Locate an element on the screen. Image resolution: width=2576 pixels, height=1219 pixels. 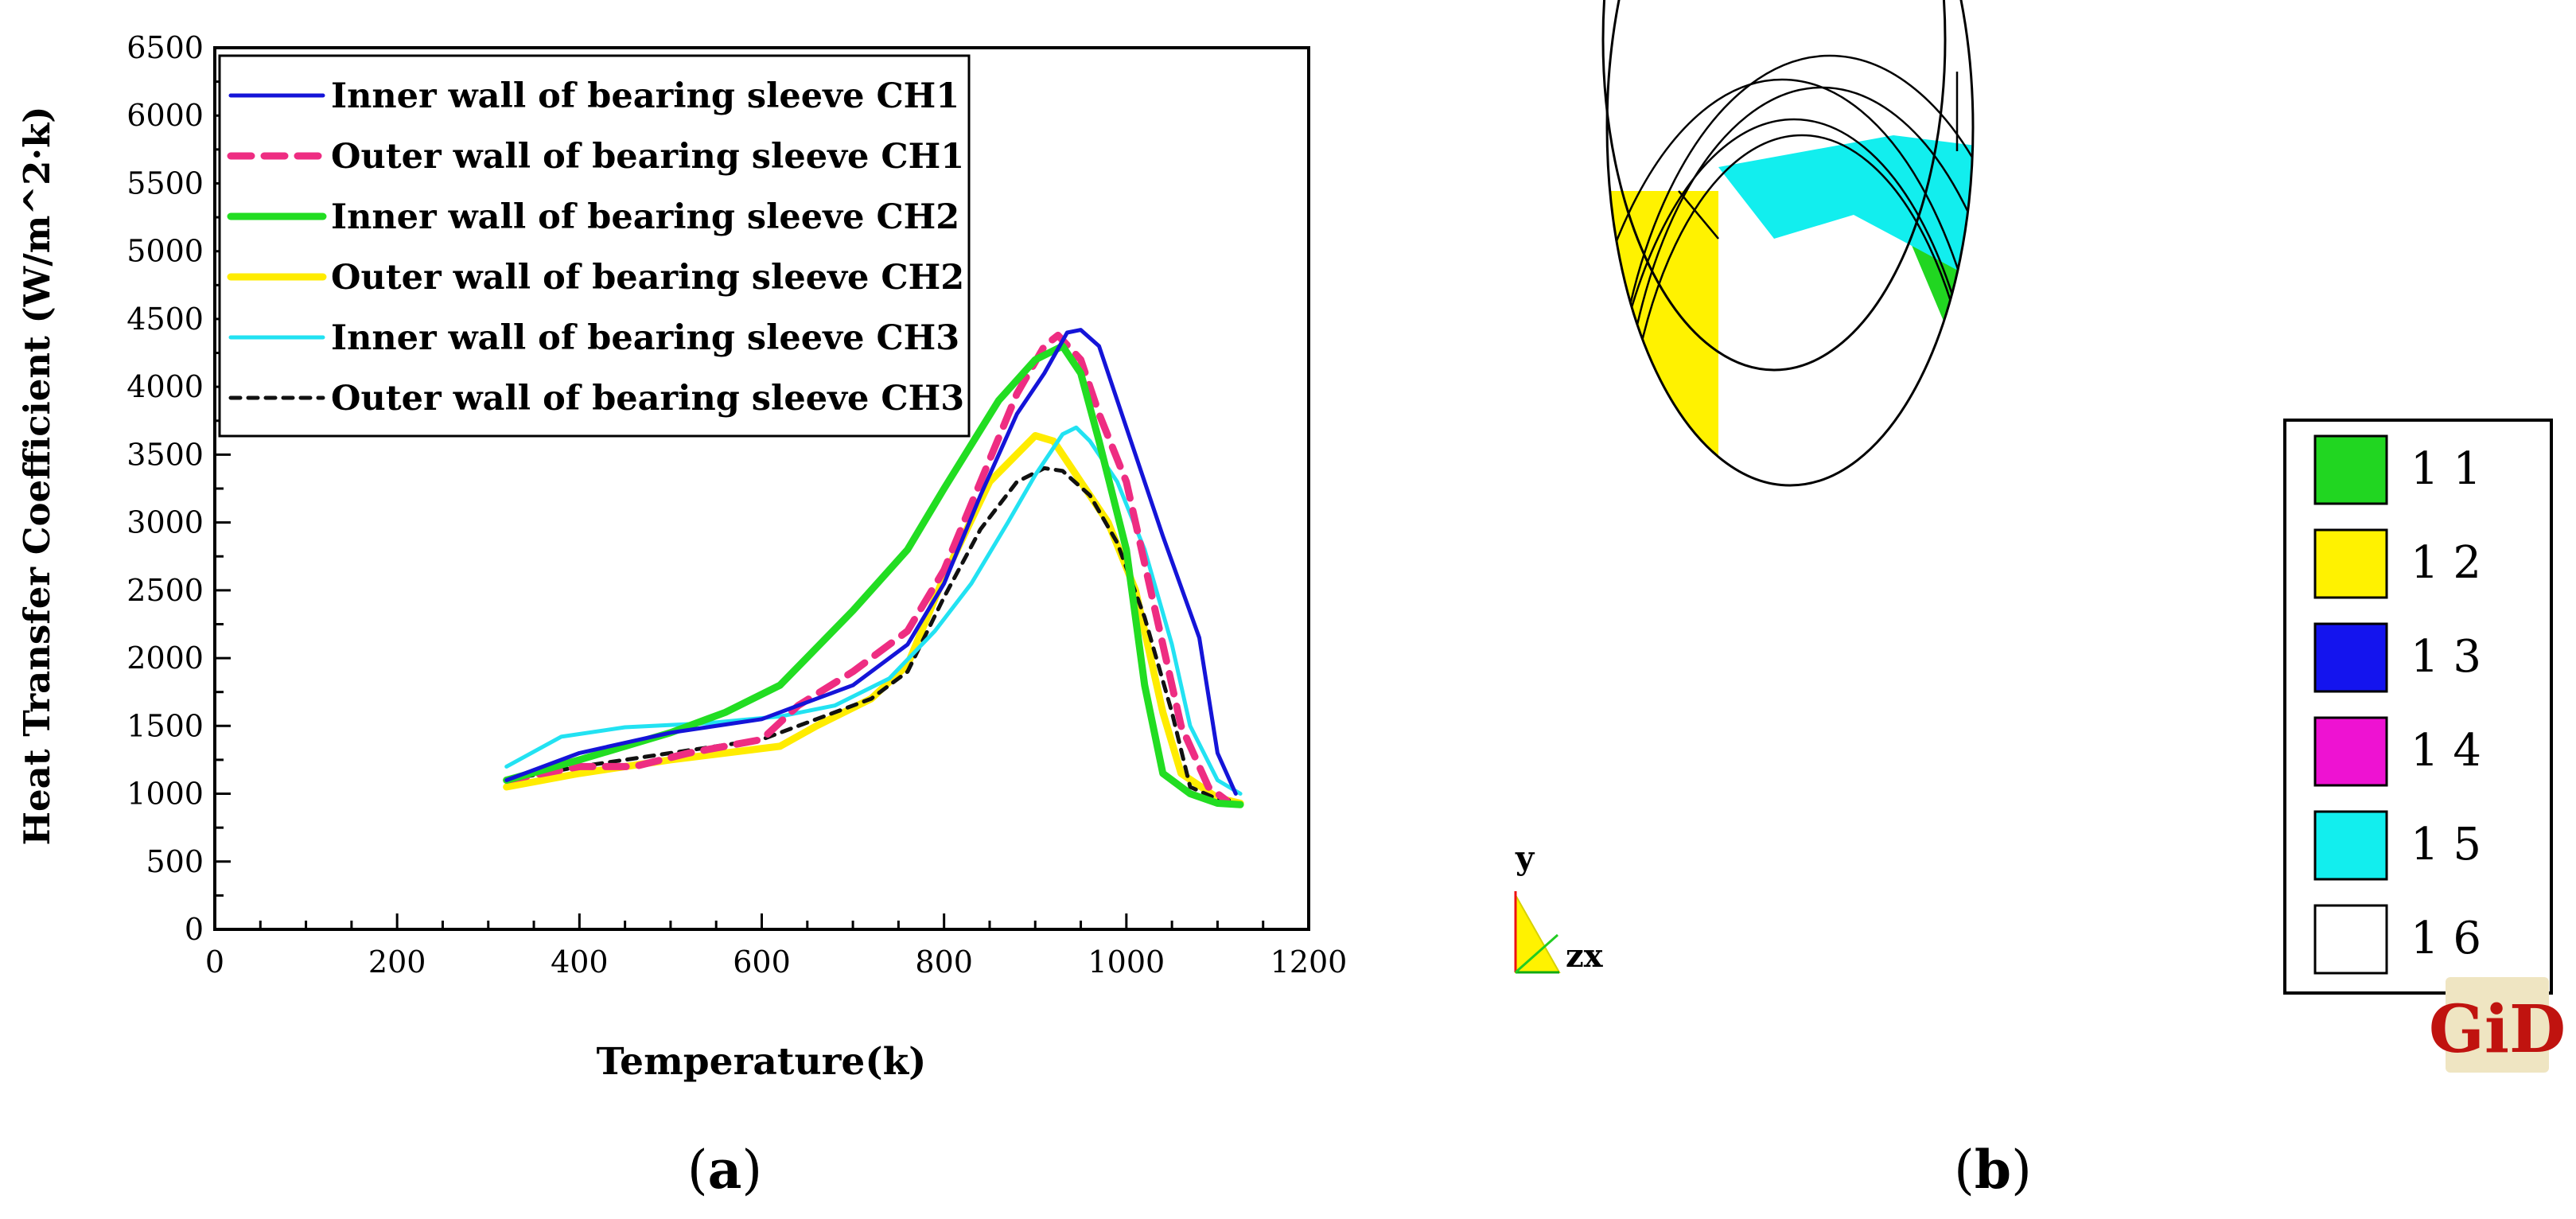
contour-legend-box is located at coordinates (2418, 707).